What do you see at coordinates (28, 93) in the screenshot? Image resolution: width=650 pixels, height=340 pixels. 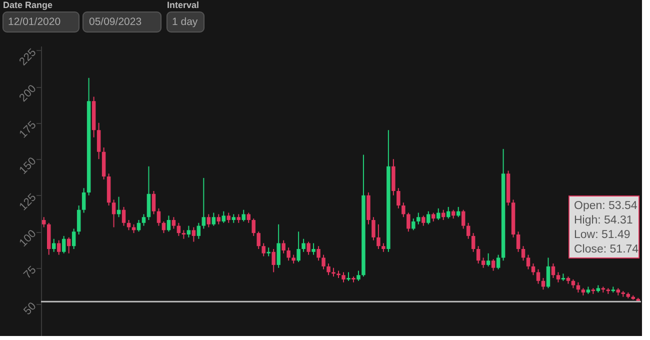 I see `y-tick-label: 200` at bounding box center [28, 93].